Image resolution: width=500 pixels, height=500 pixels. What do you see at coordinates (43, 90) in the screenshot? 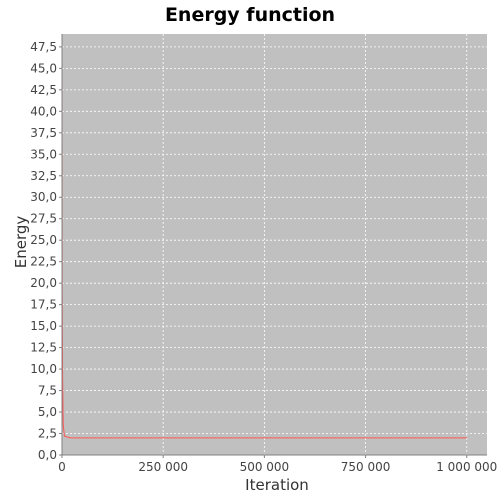
I see `y-tick-label-17: 42,5` at bounding box center [43, 90].